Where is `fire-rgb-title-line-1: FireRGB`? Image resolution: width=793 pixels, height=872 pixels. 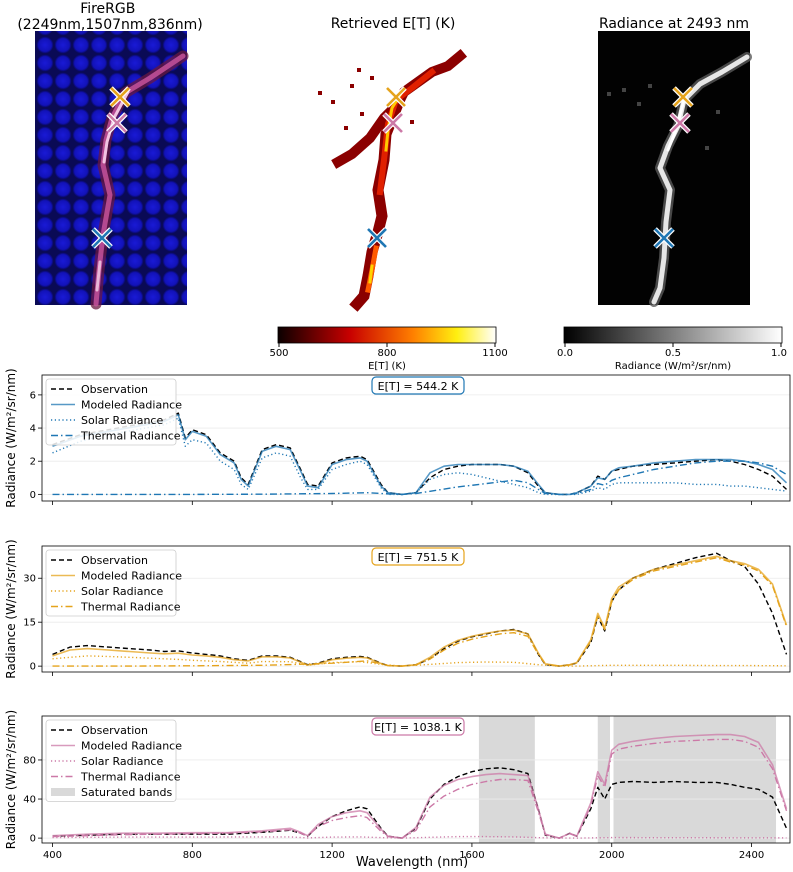 fire-rgb-title-line-1: FireRGB is located at coordinates (107, 9).